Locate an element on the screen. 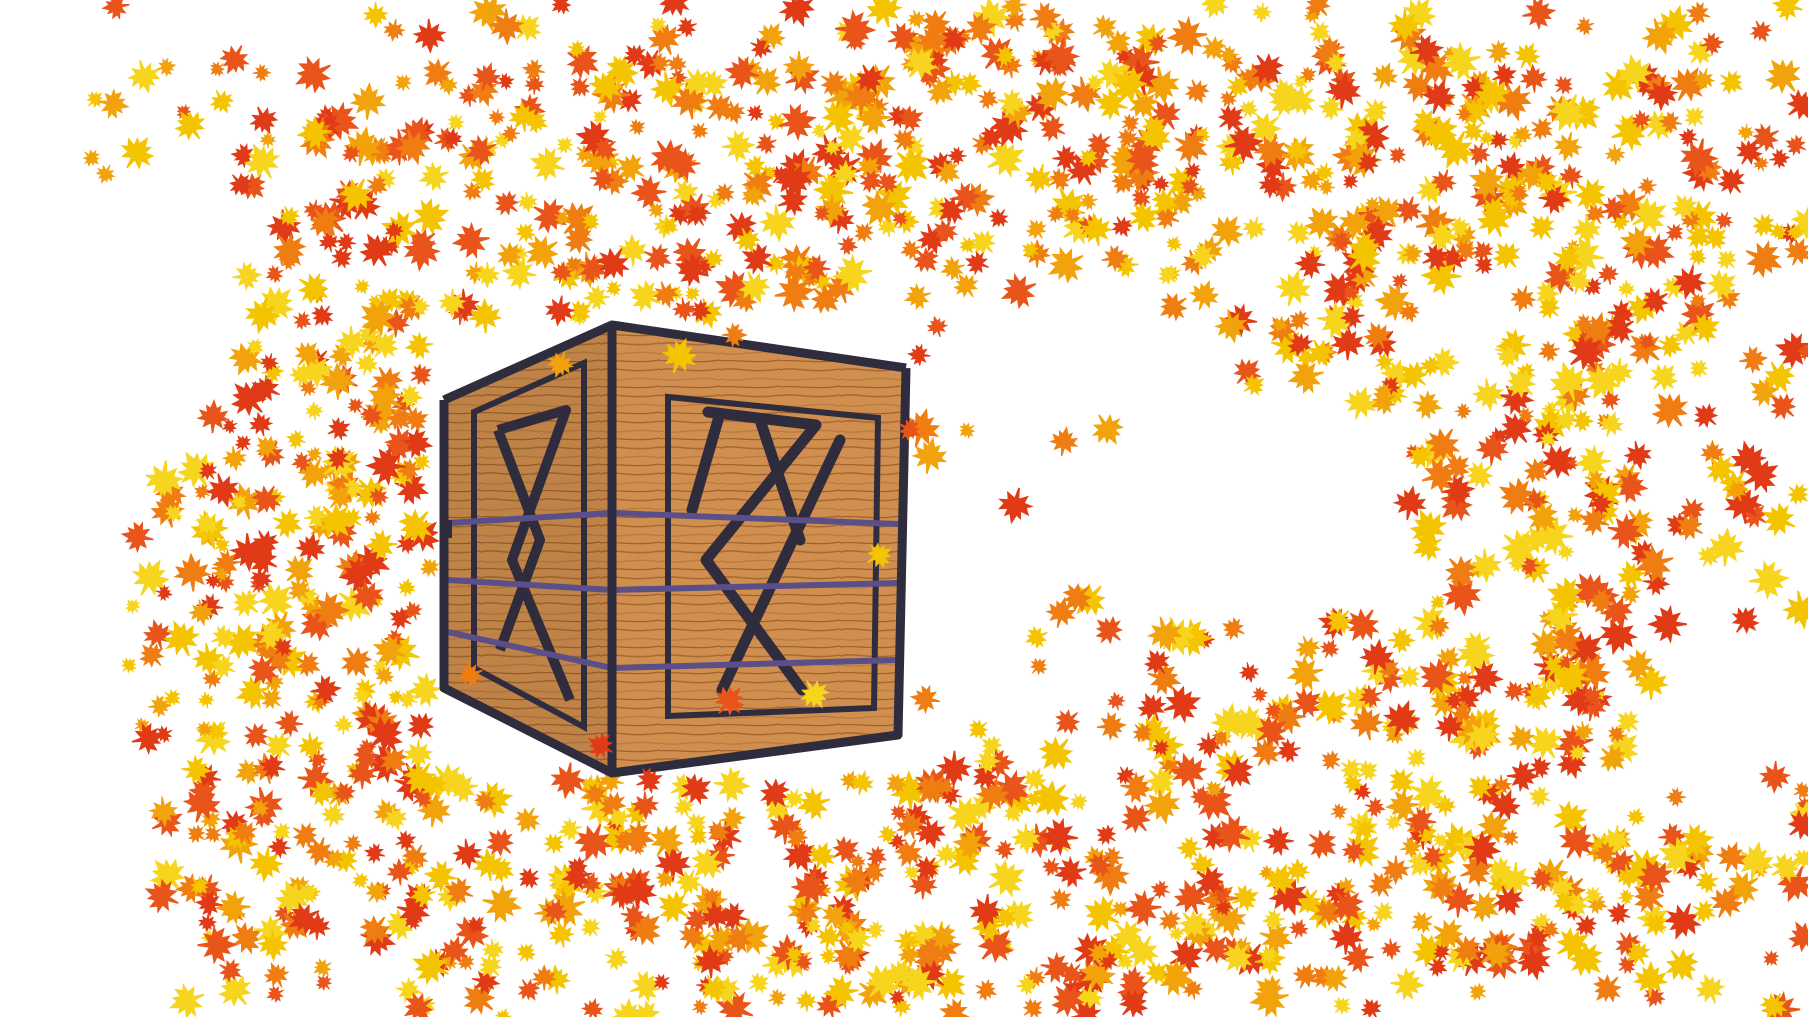 The width and height of the screenshot is (1808, 1017). crate-corner-block is located at coordinates (446, 529).